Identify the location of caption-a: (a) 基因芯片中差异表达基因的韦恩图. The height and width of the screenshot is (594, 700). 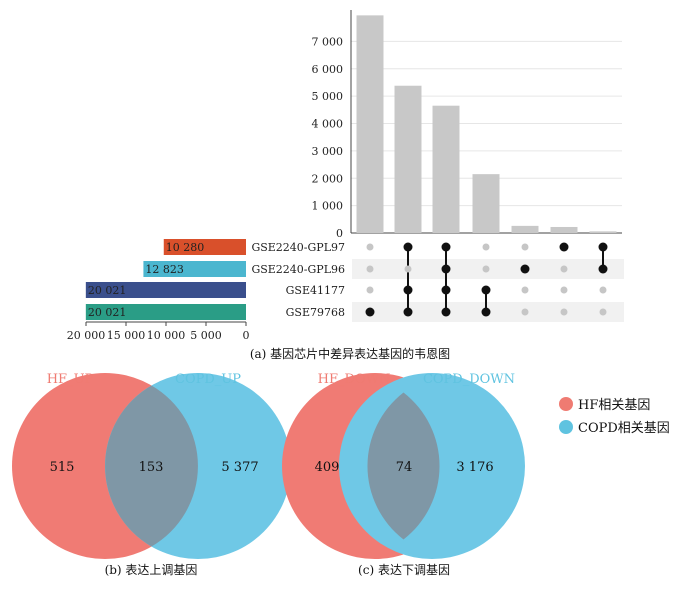
(350, 353).